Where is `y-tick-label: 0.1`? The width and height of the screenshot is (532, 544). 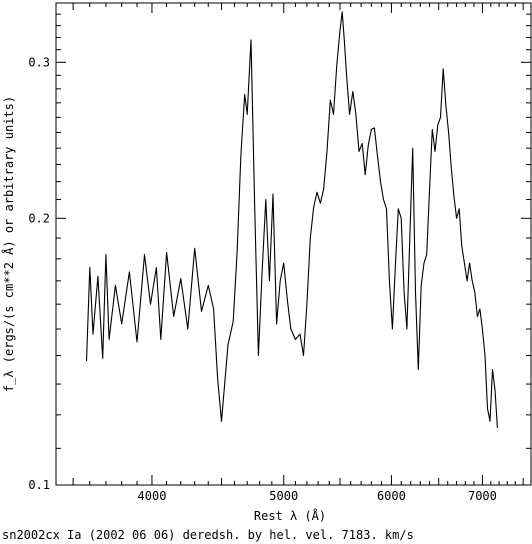
y-tick-label: 0.1 is located at coordinates (39, 485).